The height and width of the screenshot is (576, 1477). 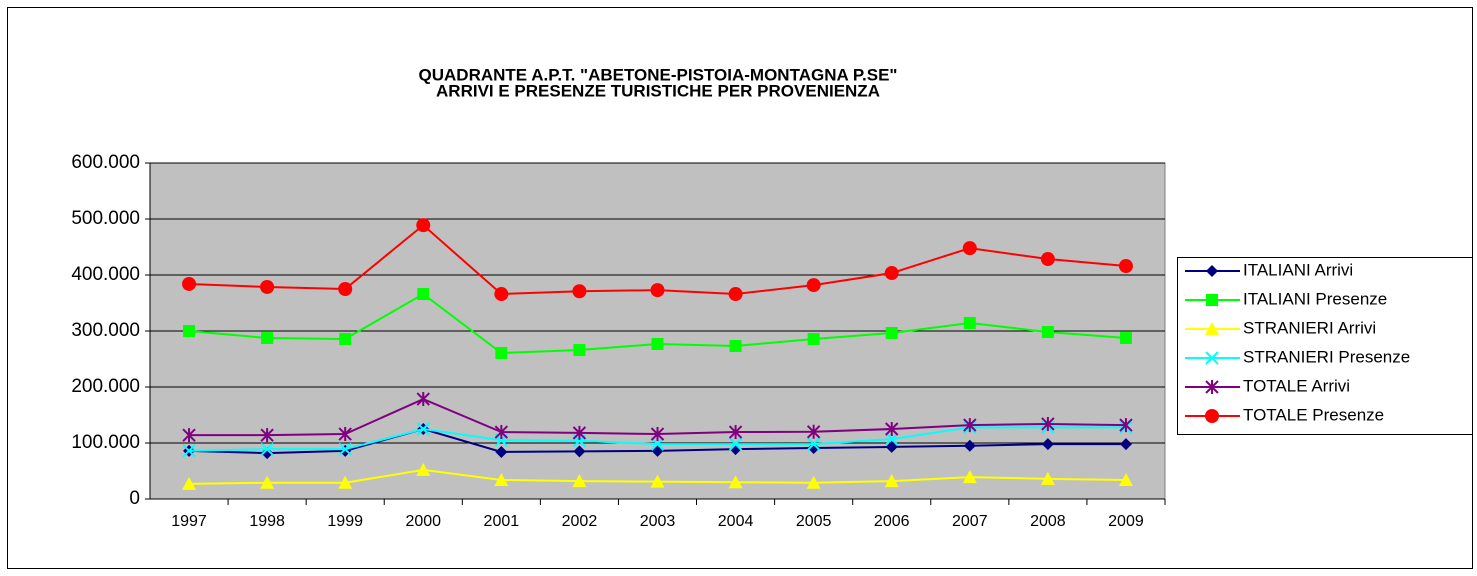 What do you see at coordinates (105, 218) in the screenshot?
I see `y-tick-label: 500.000` at bounding box center [105, 218].